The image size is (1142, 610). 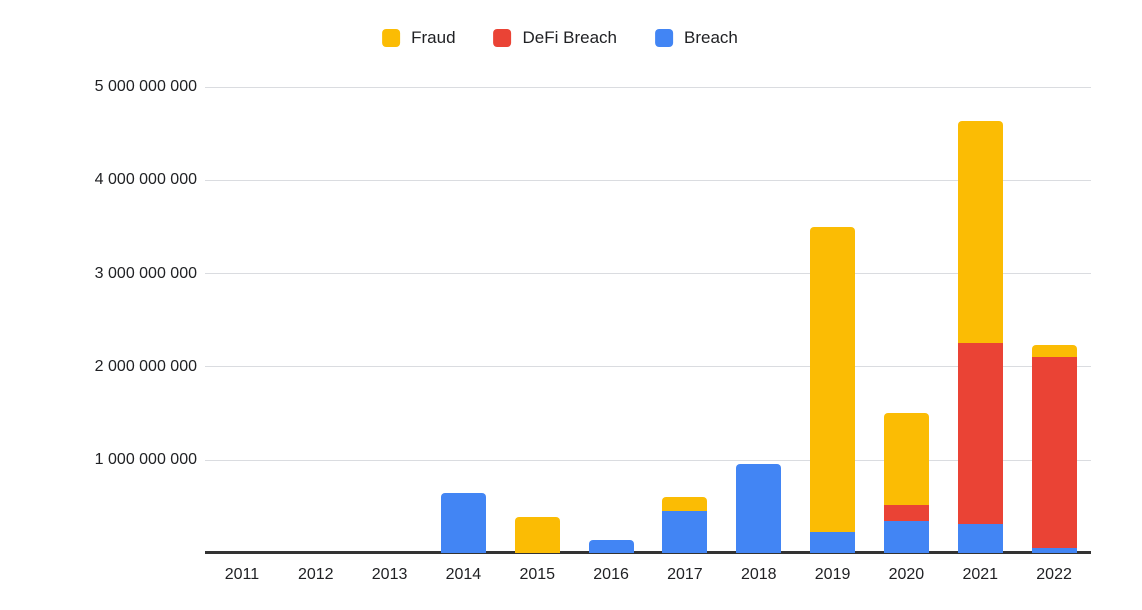 I want to click on legend-swatch-breach, so click(x=664, y=38).